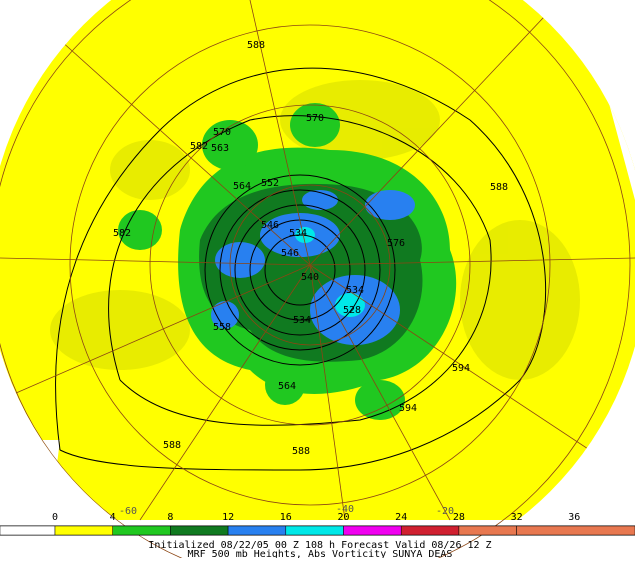  I want to click on contour-label: 540, so click(310, 277).